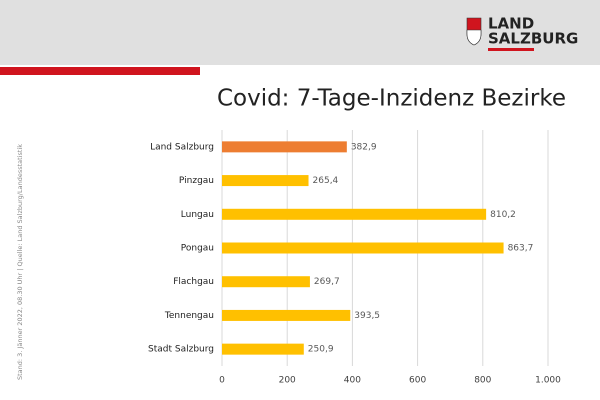 The height and width of the screenshot is (400, 600). What do you see at coordinates (326, 181) in the screenshot?
I see `value-label: 265,4` at bounding box center [326, 181].